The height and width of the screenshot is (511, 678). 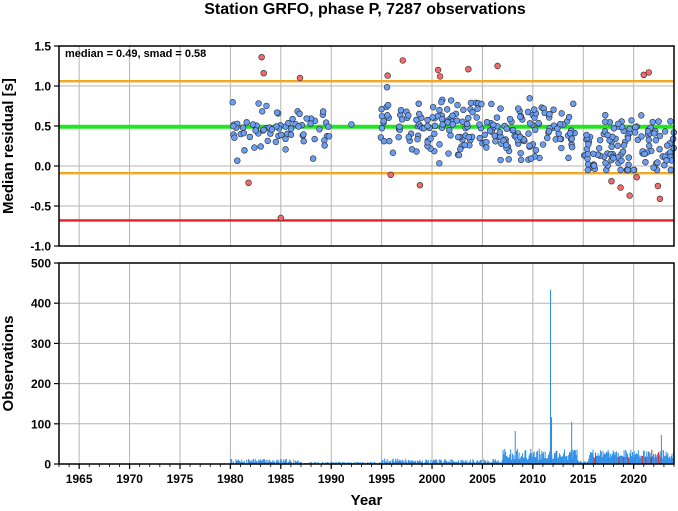 I want to click on y-tick-label: 500, so click(x=41, y=264).